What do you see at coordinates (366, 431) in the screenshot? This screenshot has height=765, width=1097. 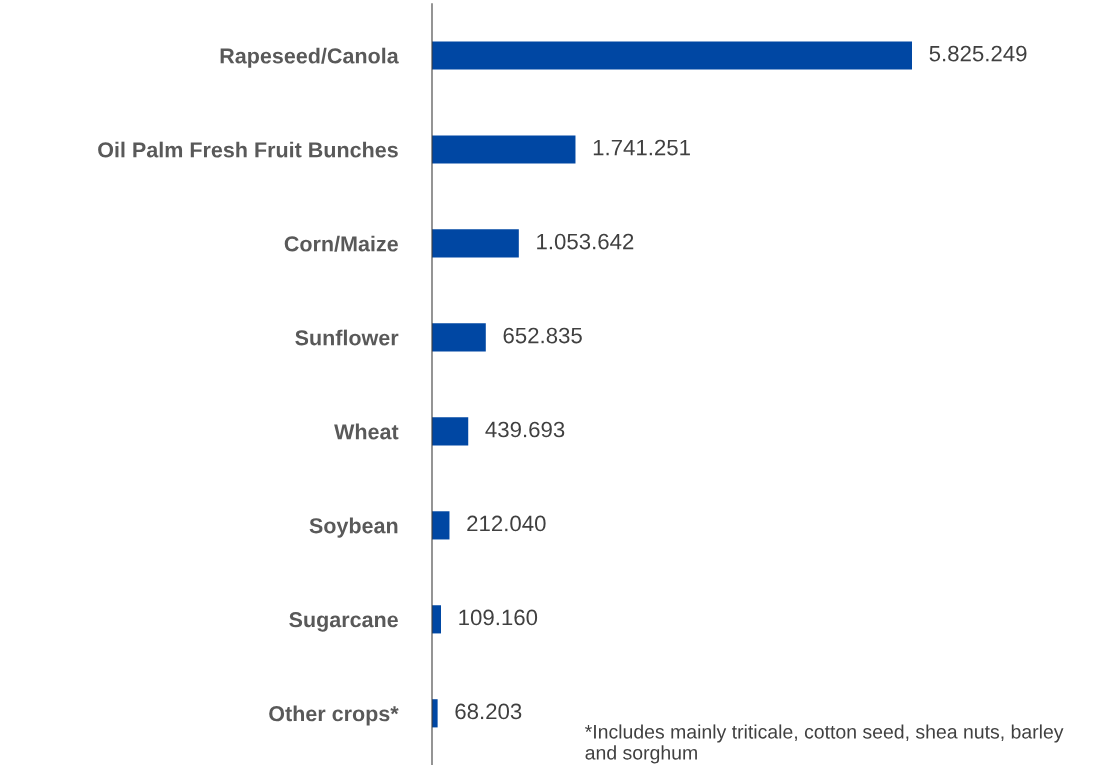 I see `y-tick-label: Wheat` at bounding box center [366, 431].